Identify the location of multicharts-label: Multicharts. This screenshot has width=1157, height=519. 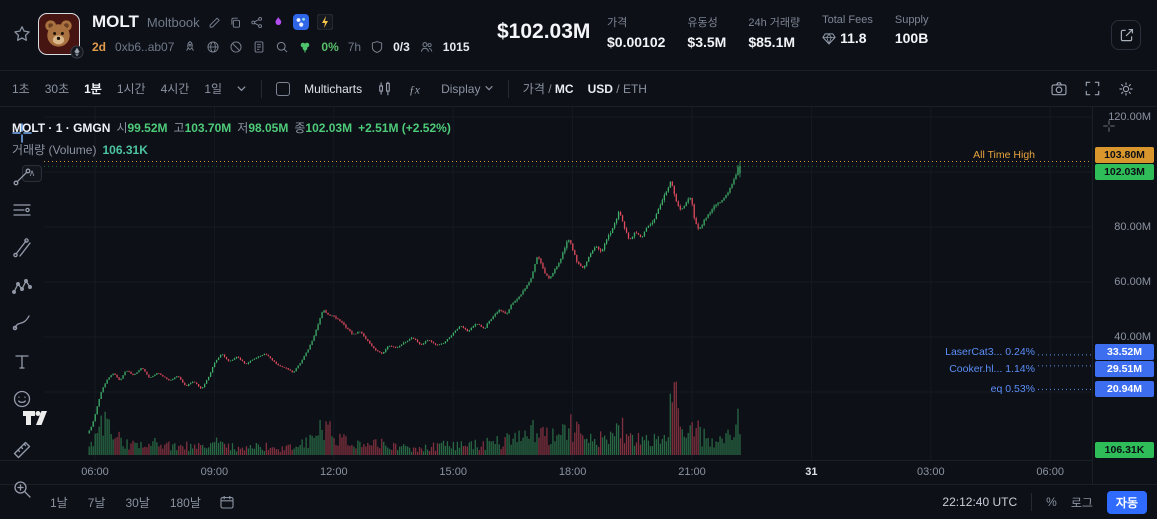
(333, 88).